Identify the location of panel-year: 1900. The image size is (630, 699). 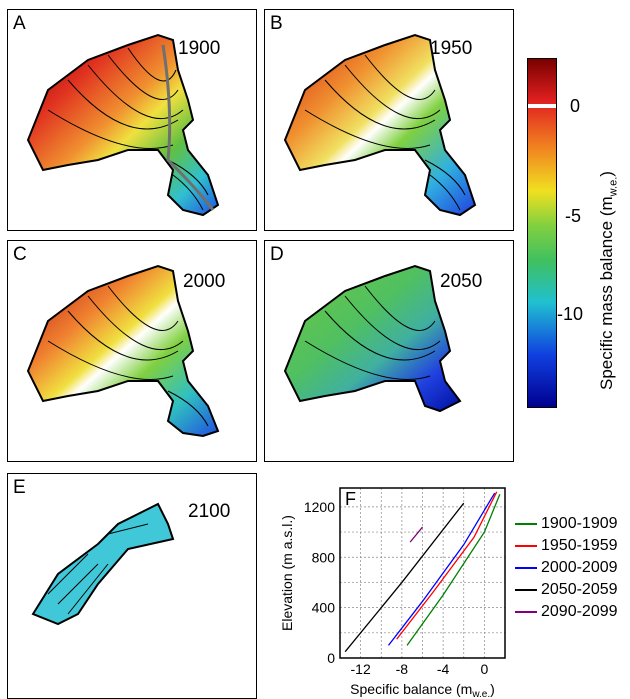
(199, 48).